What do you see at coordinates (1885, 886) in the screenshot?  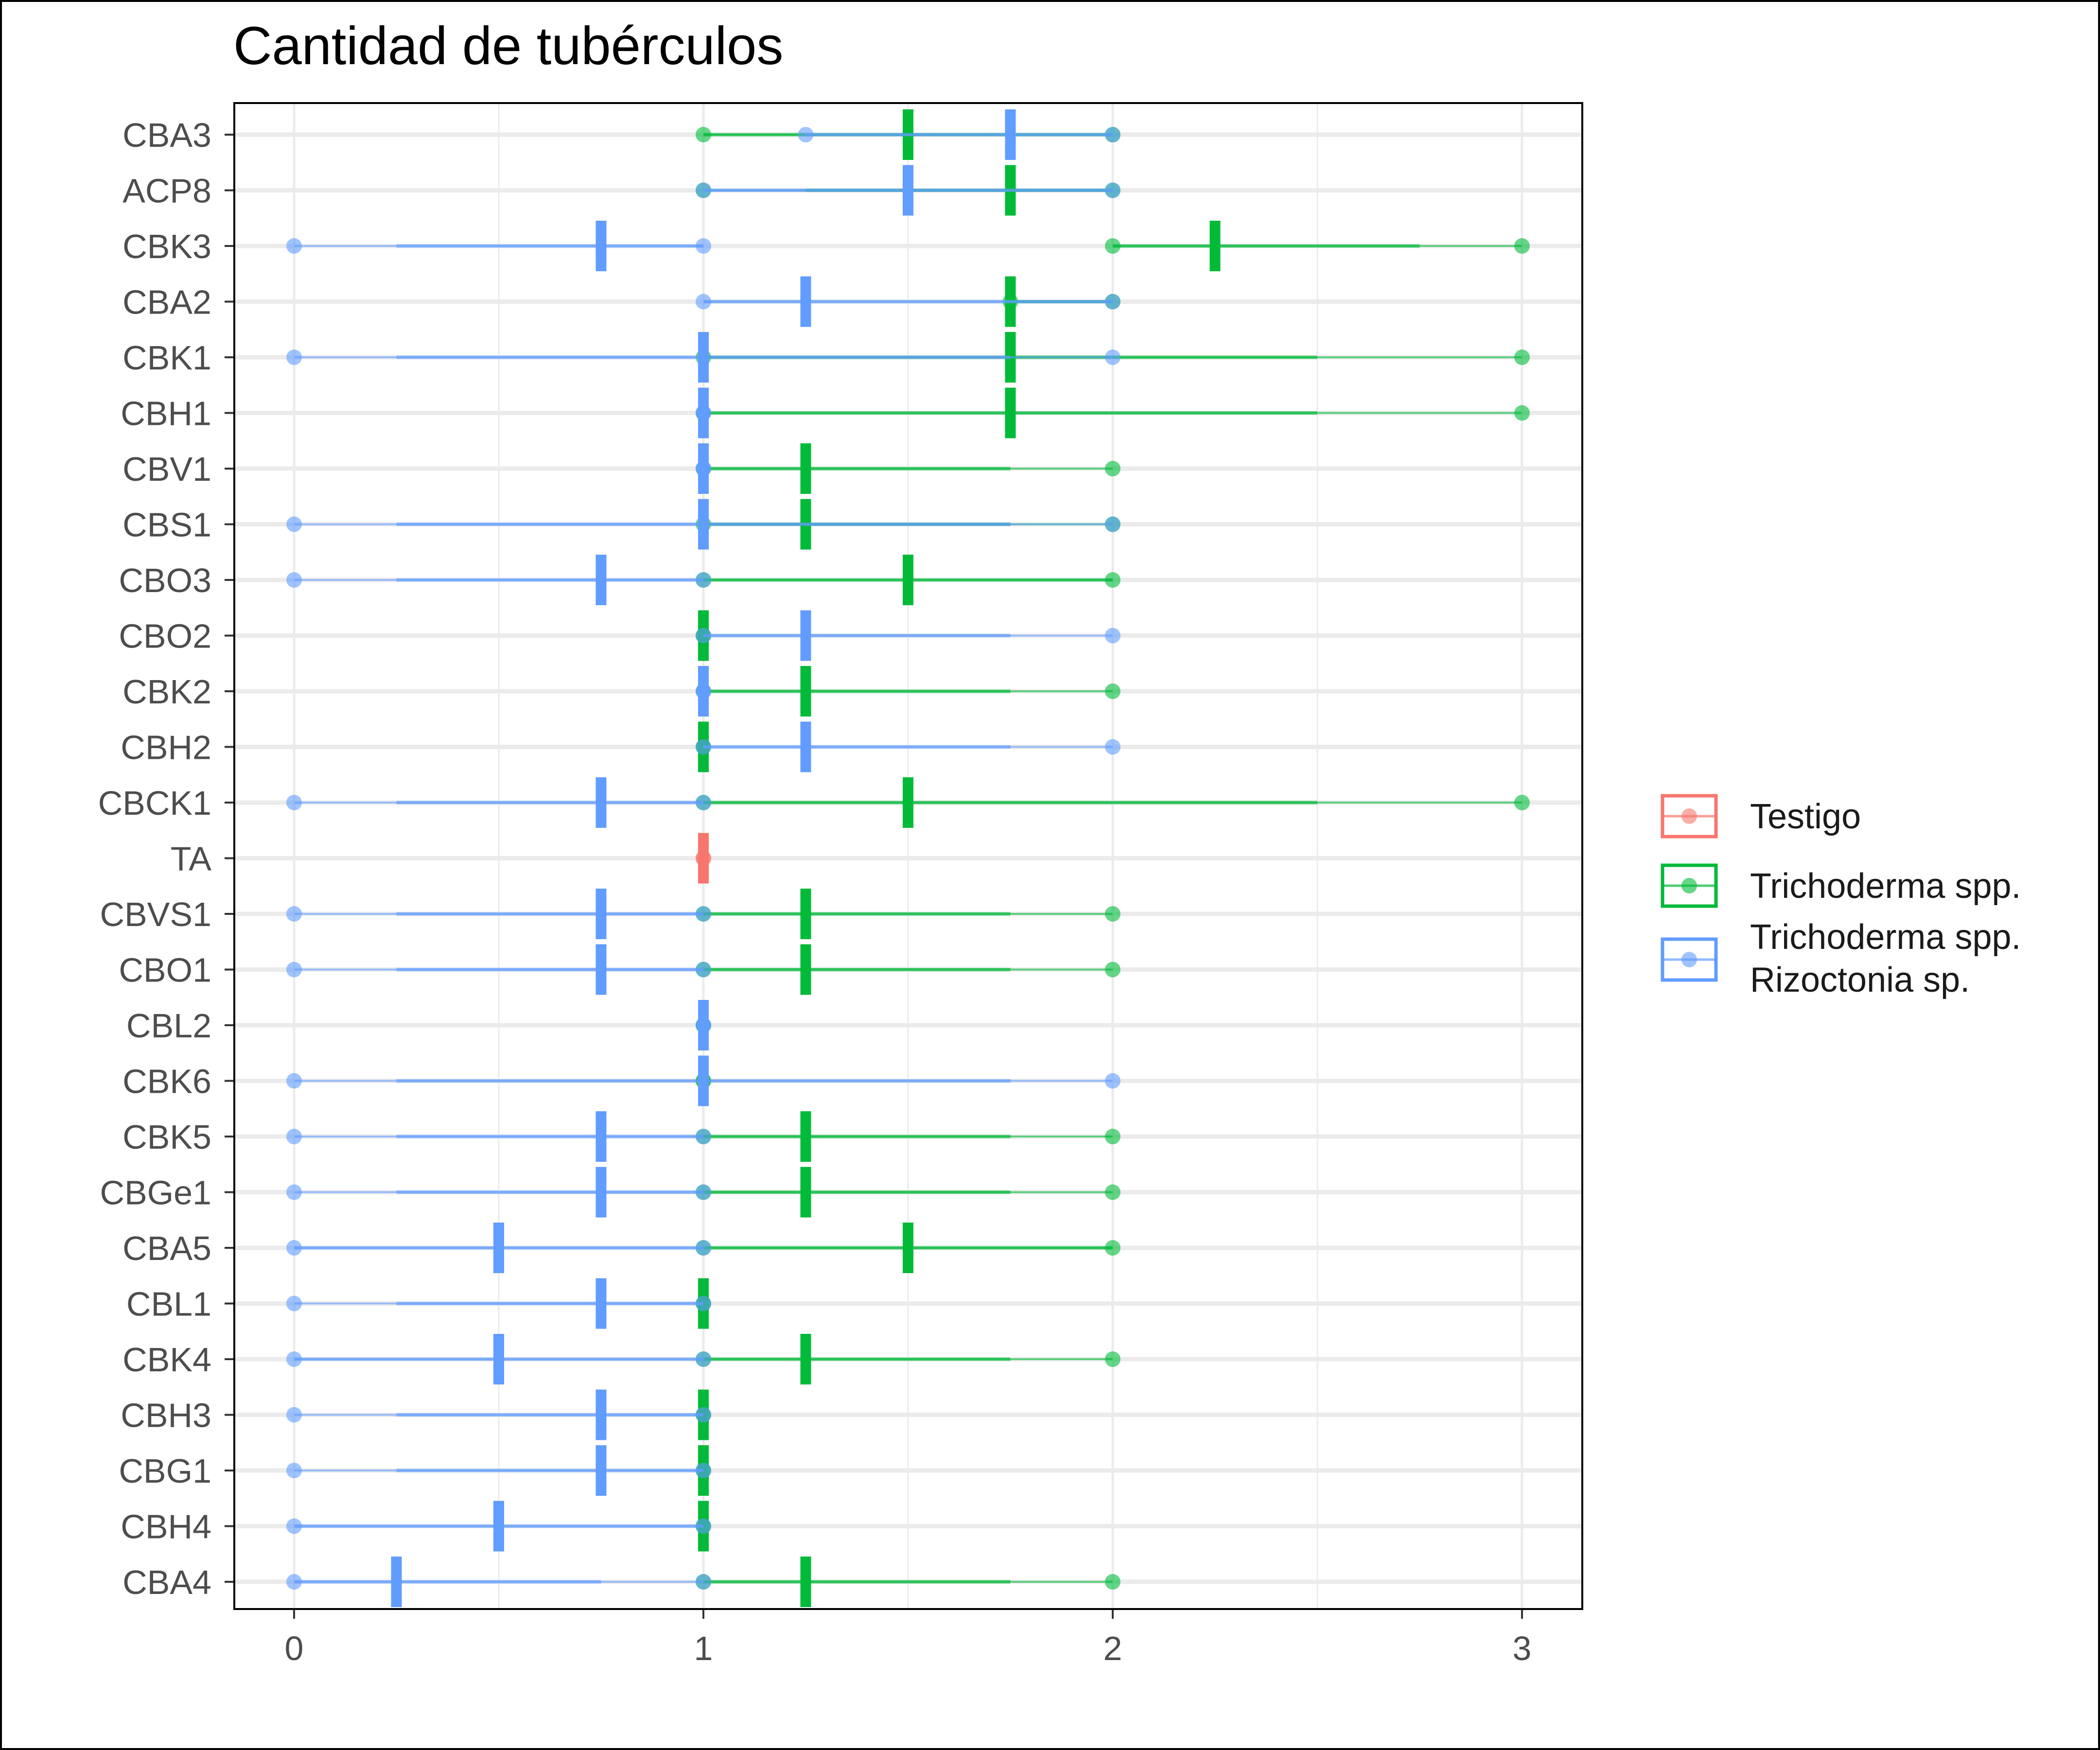 I see `legend-label: Trichoderma spp.` at bounding box center [1885, 886].